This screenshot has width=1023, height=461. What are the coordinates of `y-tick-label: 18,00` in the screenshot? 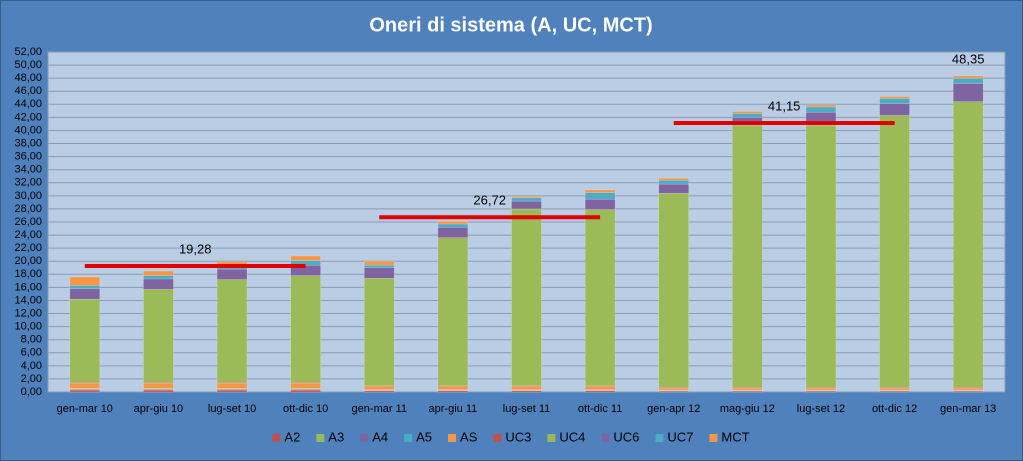 It's located at (28, 274).